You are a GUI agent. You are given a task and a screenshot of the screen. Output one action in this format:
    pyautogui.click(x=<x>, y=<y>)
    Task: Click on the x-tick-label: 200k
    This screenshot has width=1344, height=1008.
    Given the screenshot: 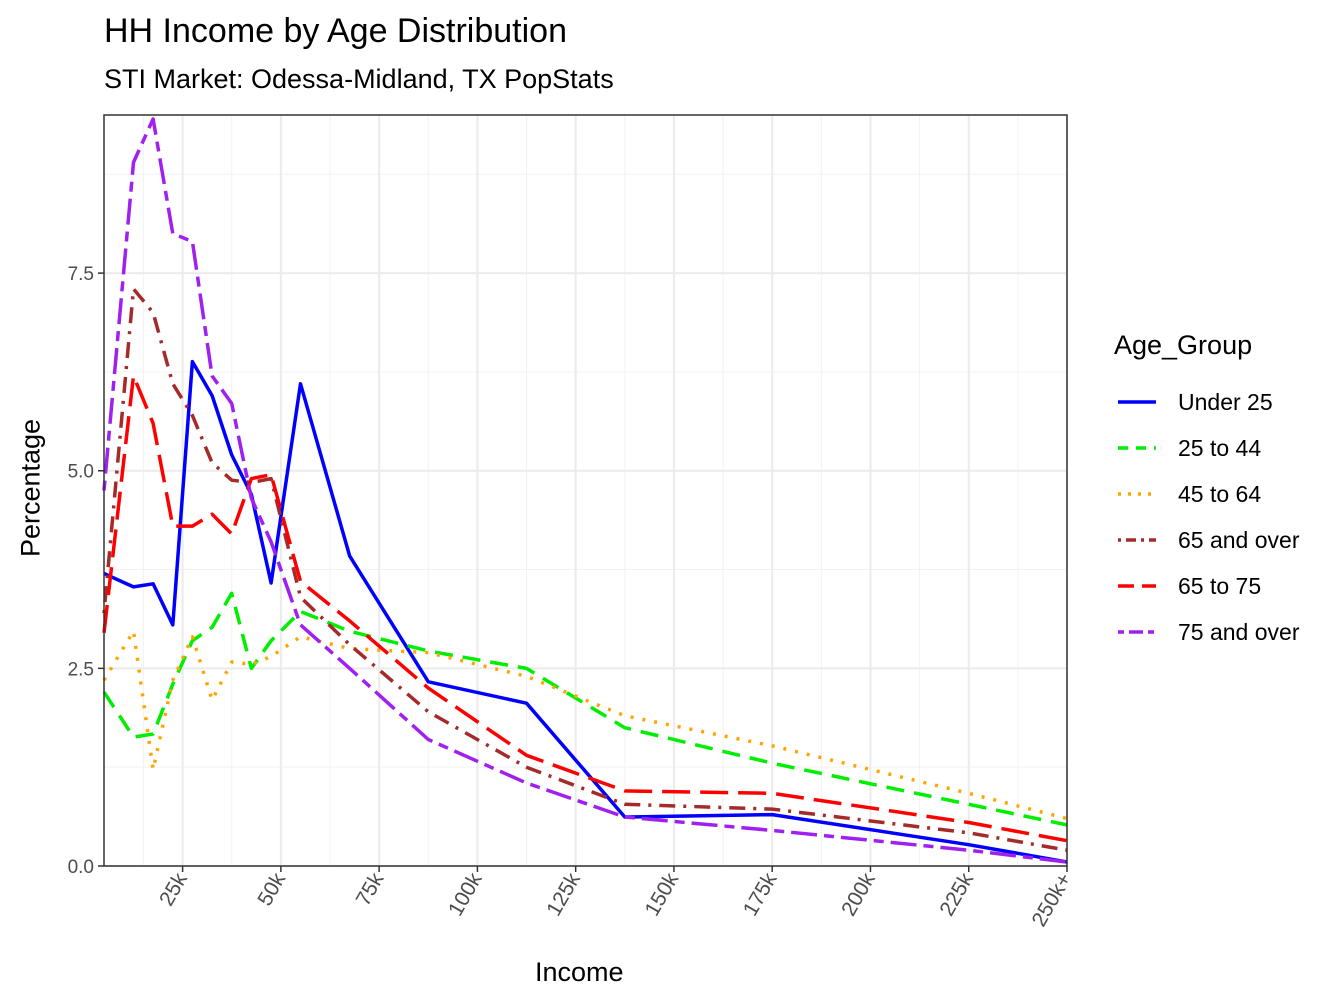 What is the action you would take?
    pyautogui.click(x=858, y=894)
    